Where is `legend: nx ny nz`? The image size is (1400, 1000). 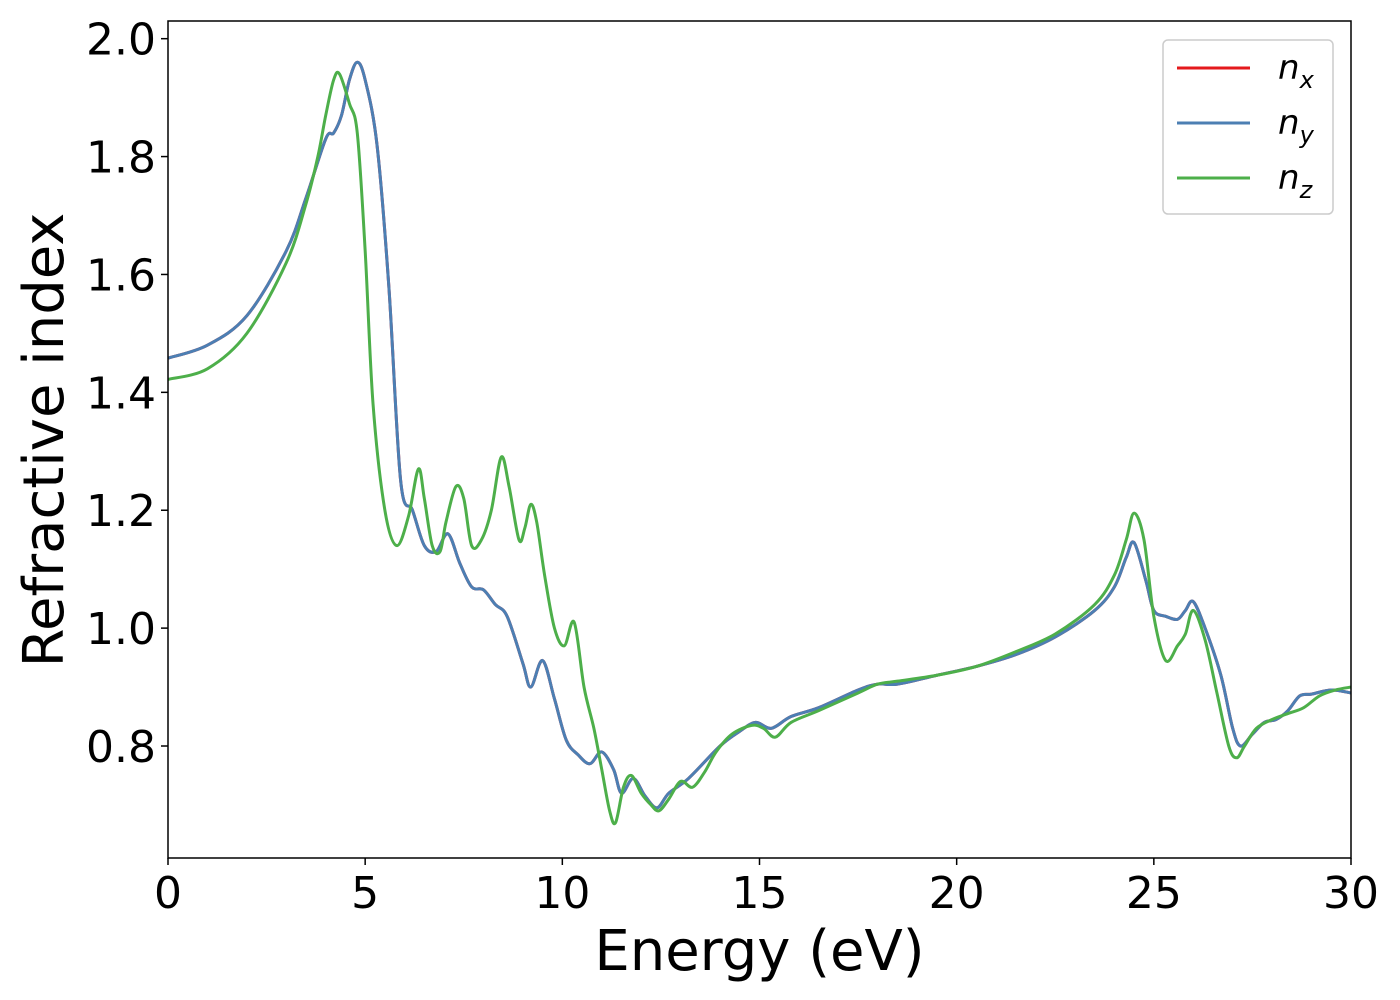
legend: nx ny nz is located at coordinates (1248, 127).